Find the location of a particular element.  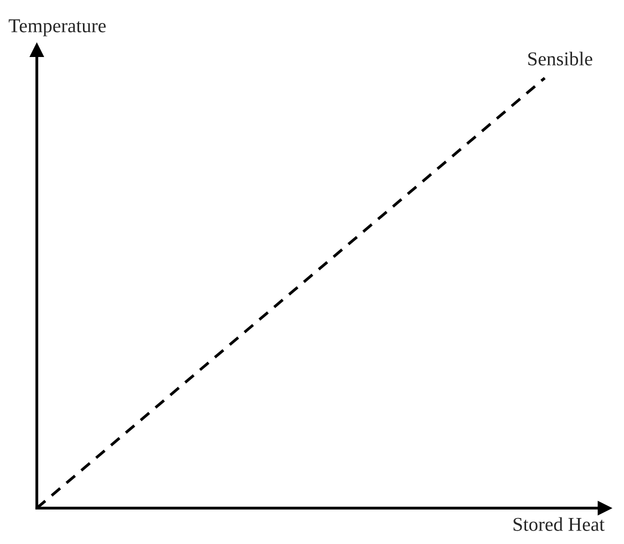

series-label: Sensible is located at coordinates (560, 59).